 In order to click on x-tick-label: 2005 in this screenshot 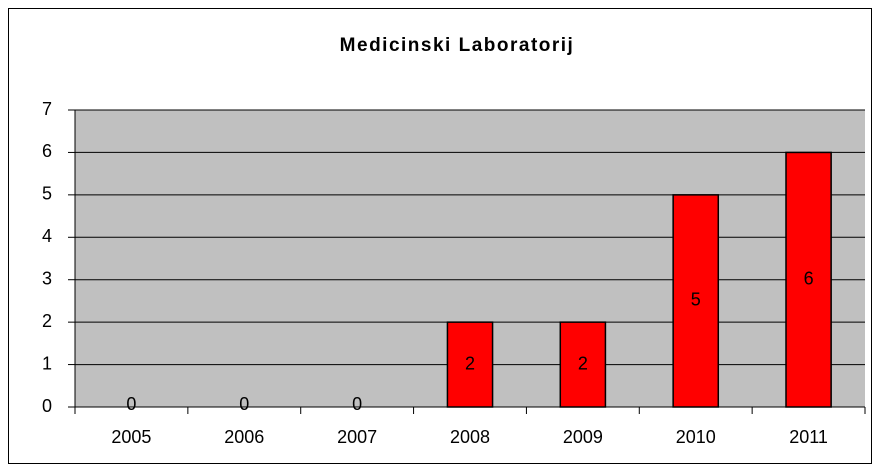, I will do `click(131, 437)`.